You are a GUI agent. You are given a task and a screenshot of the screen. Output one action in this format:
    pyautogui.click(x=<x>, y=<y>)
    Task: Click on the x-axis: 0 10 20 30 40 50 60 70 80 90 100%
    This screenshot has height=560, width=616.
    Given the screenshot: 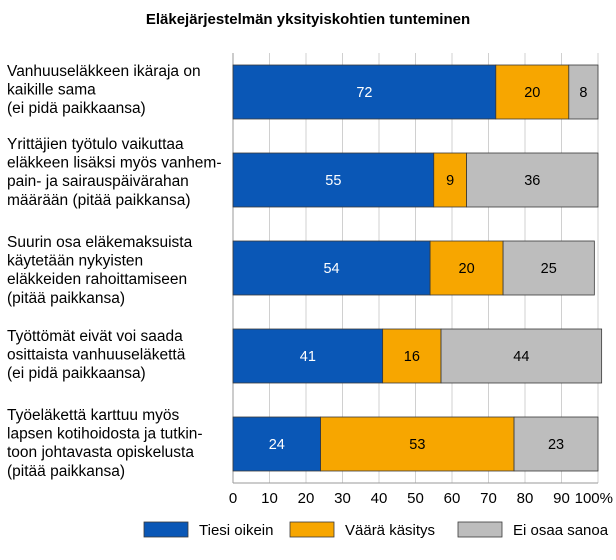 What is the action you would take?
    pyautogui.click(x=421, y=498)
    